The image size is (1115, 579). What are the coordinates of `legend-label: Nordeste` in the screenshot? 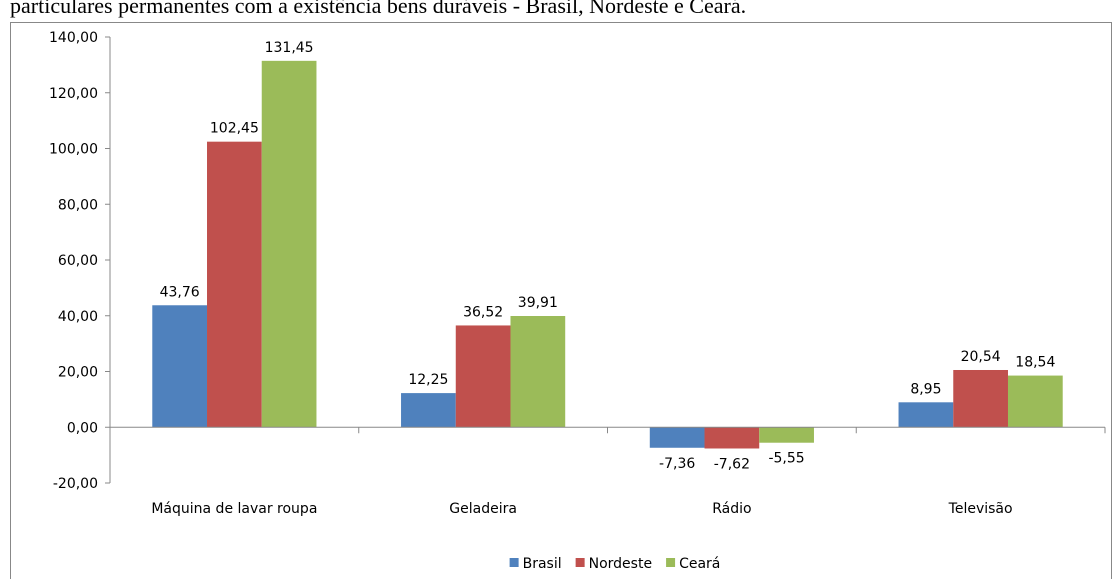 It's located at (620, 564).